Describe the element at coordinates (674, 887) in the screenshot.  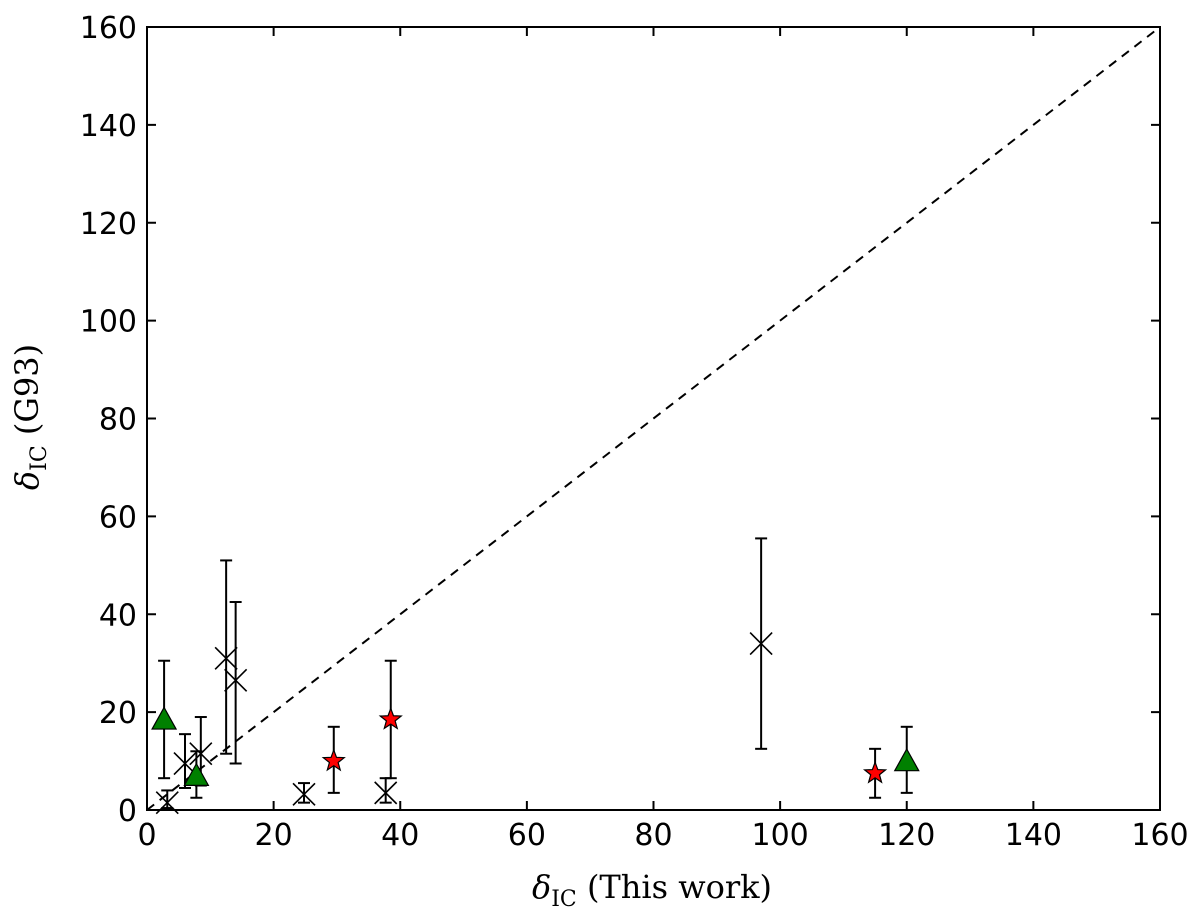
I see `x-axis-label-text: (This work)` at that location.